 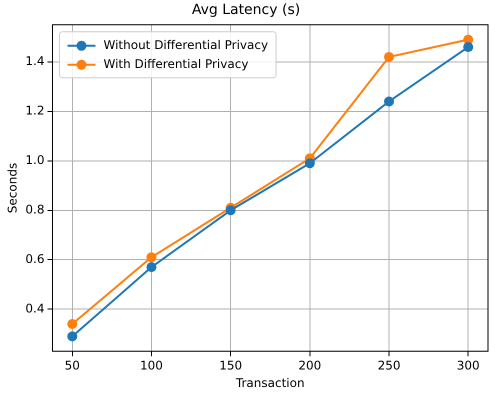 I want to click on x-tick-label: 50, so click(x=72, y=365).